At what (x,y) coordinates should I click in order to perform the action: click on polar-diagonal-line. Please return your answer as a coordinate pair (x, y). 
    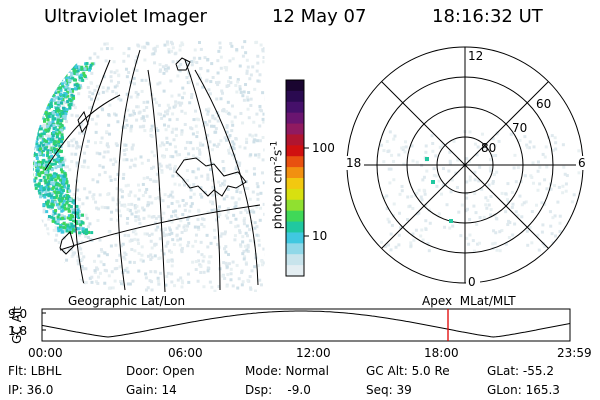
    Looking at the image, I should click on (465, 165).